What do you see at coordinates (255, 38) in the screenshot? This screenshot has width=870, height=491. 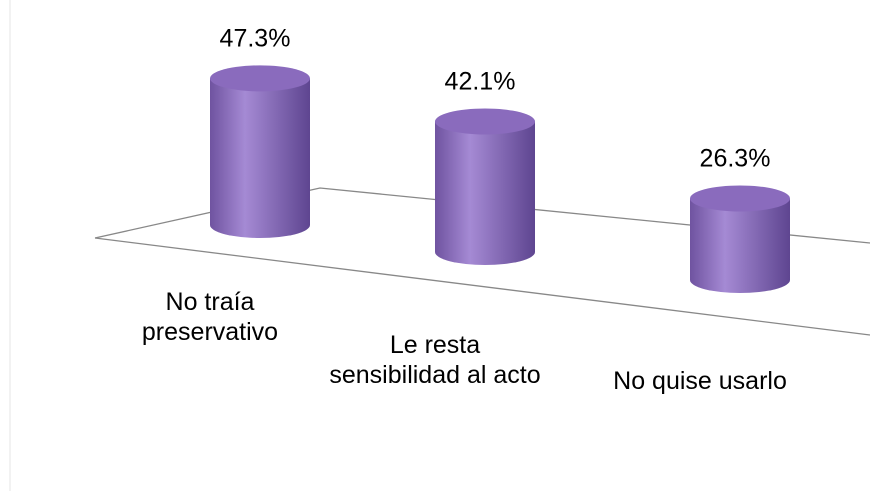 I see `data-label: 47.3%` at bounding box center [255, 38].